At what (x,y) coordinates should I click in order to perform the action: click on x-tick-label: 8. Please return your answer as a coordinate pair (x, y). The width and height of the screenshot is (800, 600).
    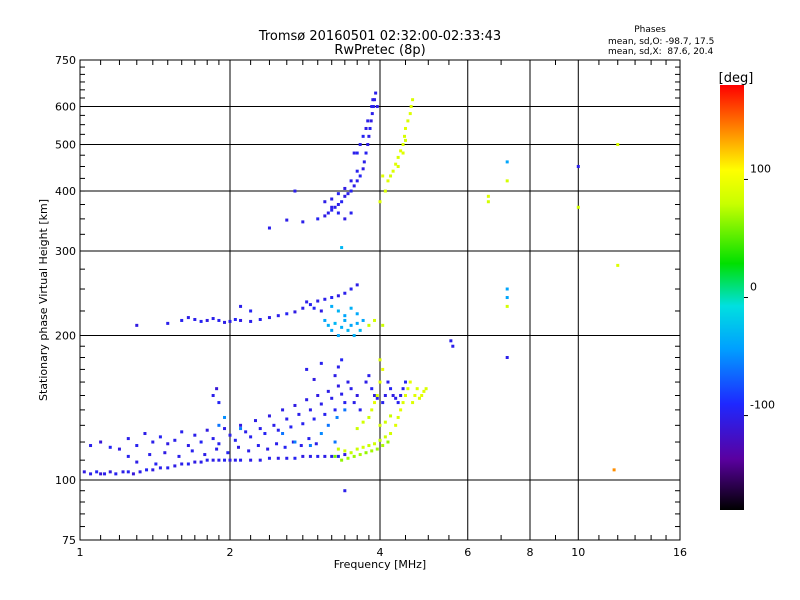
    Looking at the image, I should click on (530, 552).